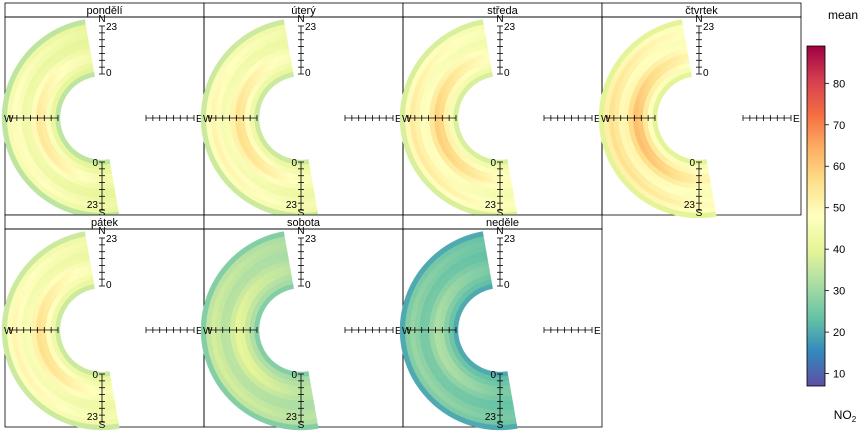 The width and height of the screenshot is (867, 437). What do you see at coordinates (294, 375) in the screenshot?
I see `radial-label-start-south: 0` at bounding box center [294, 375].